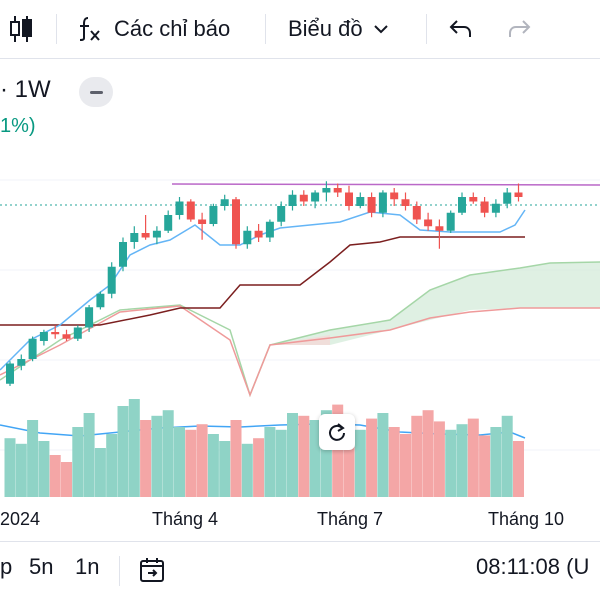 The image size is (600, 601). I want to click on candlestick-icon, so click(21, 29).